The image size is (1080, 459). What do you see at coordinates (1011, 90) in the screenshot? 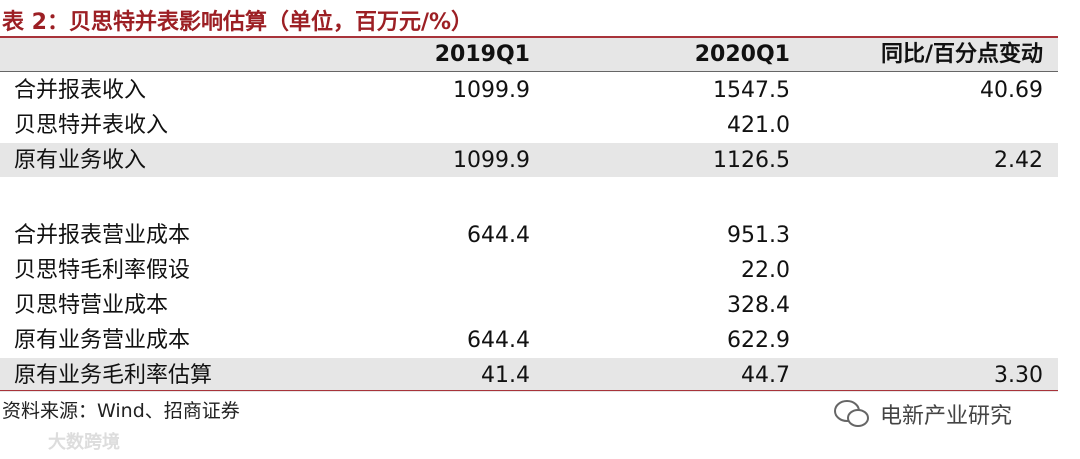
I see `cell-value: 40.69` at bounding box center [1011, 90].